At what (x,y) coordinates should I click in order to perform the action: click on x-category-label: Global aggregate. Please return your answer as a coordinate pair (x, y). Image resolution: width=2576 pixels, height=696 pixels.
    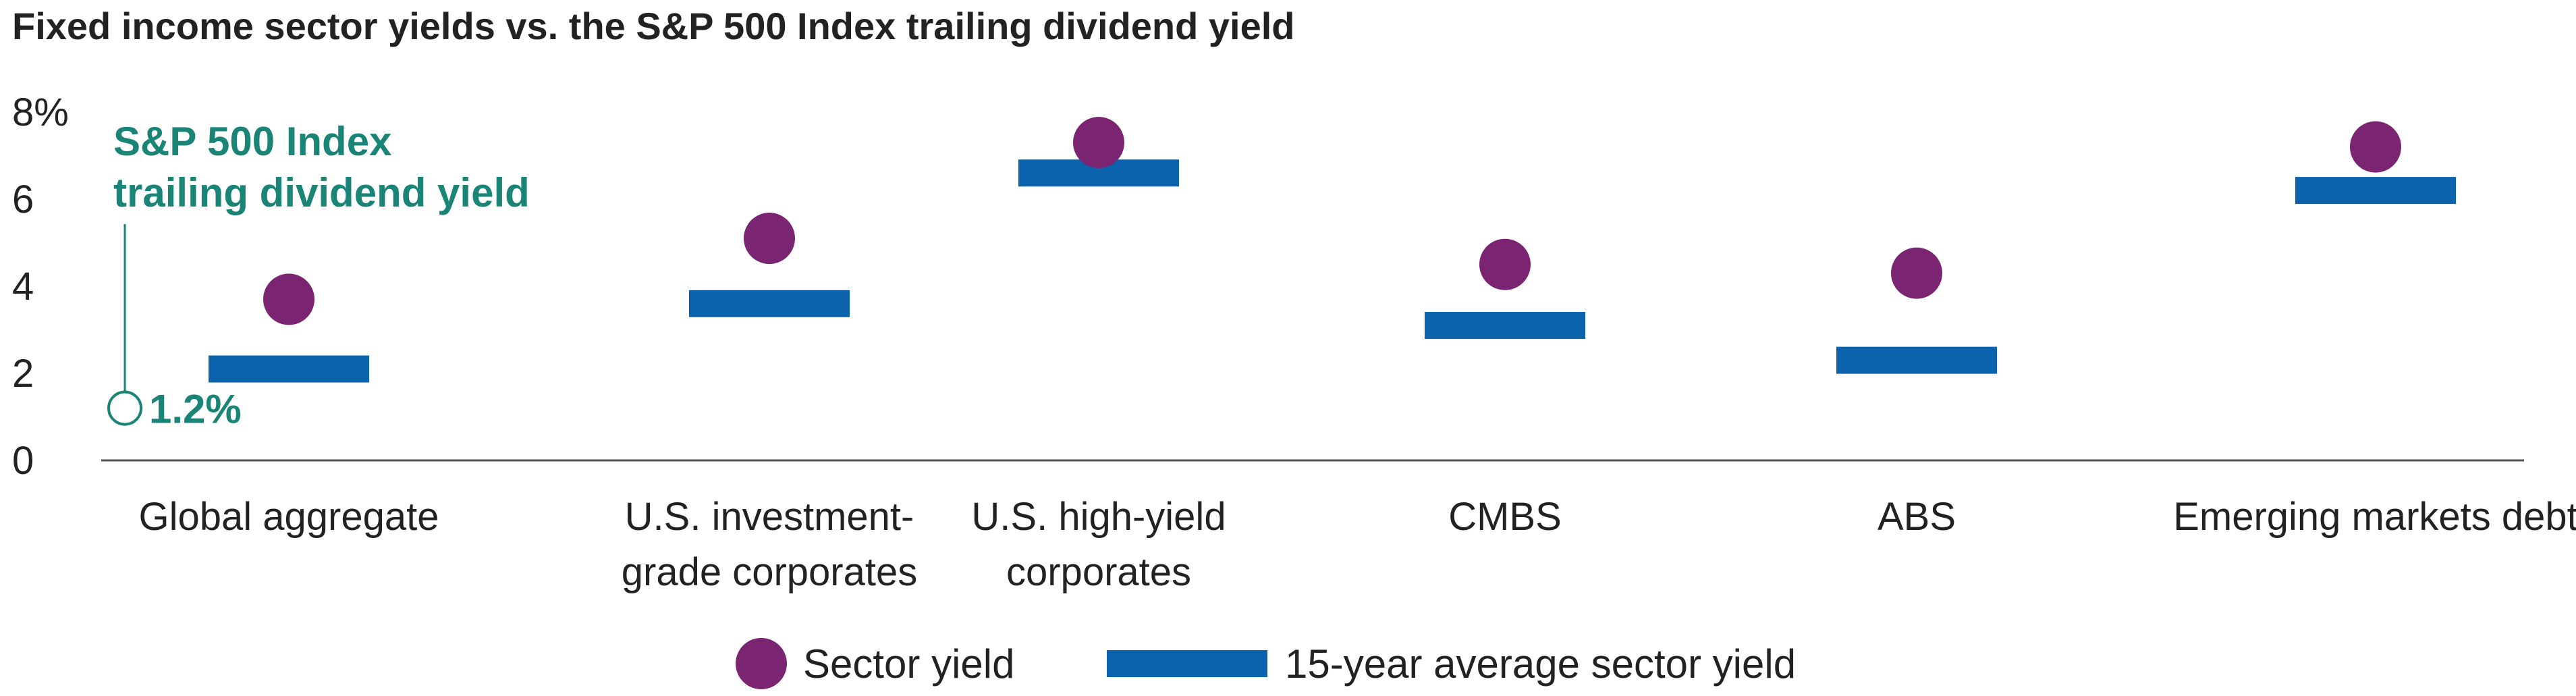
    Looking at the image, I should click on (289, 517).